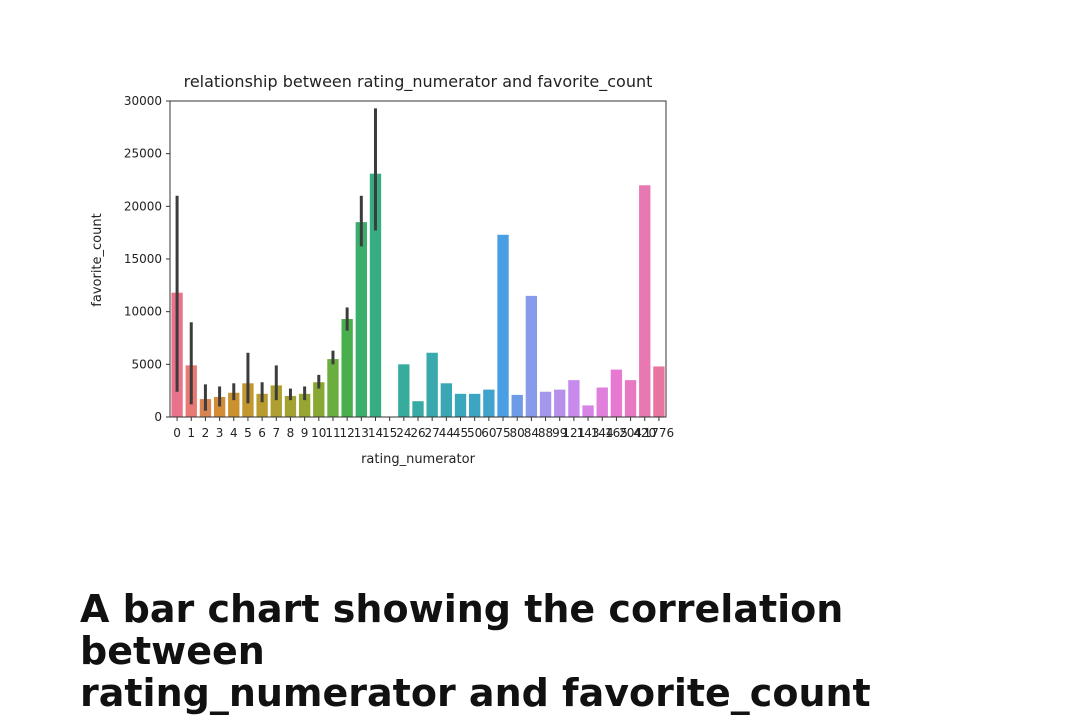 This screenshot has height=727, width=1080. What do you see at coordinates (588, 433) in the screenshot?
I see `x-tick-label-143: 143` at bounding box center [588, 433].